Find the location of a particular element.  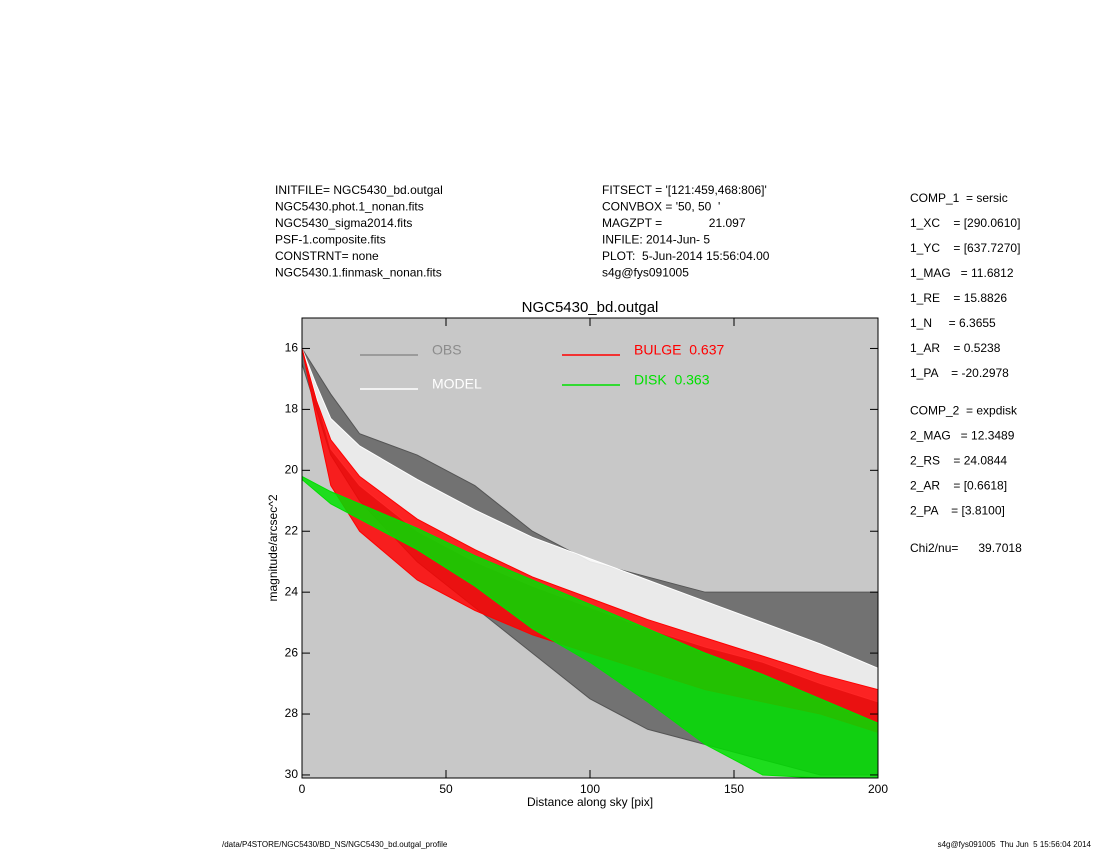

header-left-line: NGC5430.phot.1_nonan.fits is located at coordinates (349, 207).